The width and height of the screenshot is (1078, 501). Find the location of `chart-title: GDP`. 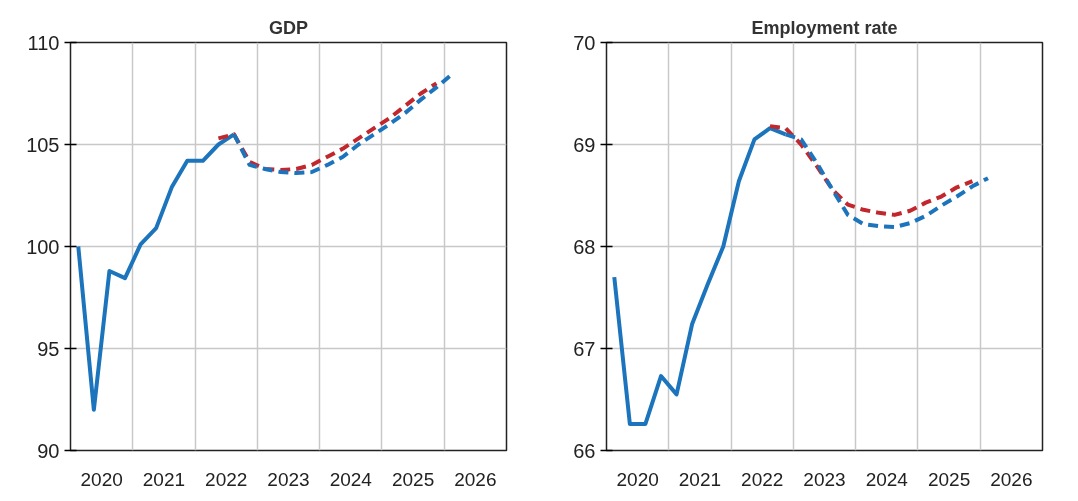

chart-title: GDP is located at coordinates (289, 27).